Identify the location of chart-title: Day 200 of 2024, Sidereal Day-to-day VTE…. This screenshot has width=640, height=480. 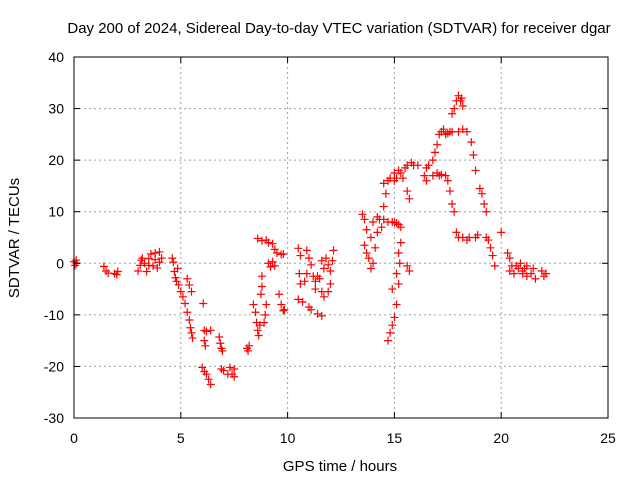
(338, 28).